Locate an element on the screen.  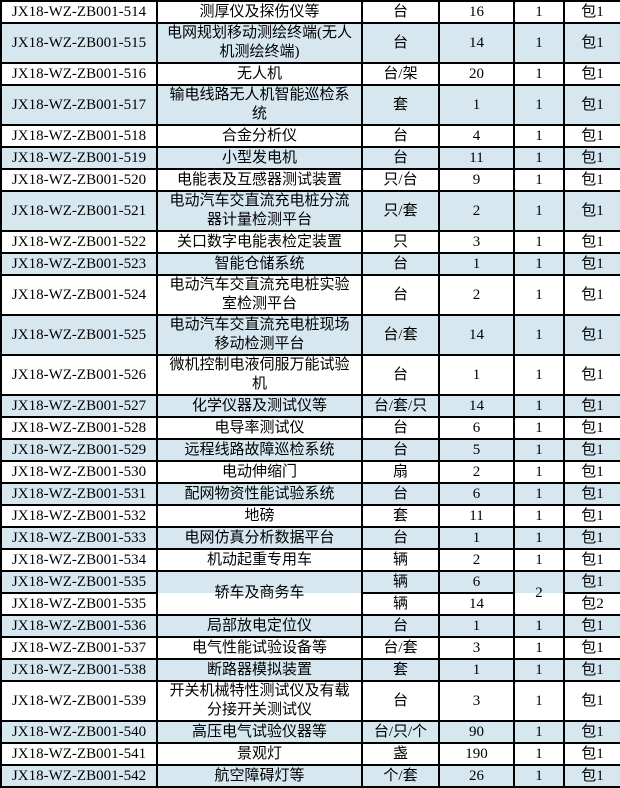
table-row: JX18-WZ-ZB001-524 电动汽车交直流充电桩实验室检测平台台 2 1 包1 is located at coordinates (310, 295).